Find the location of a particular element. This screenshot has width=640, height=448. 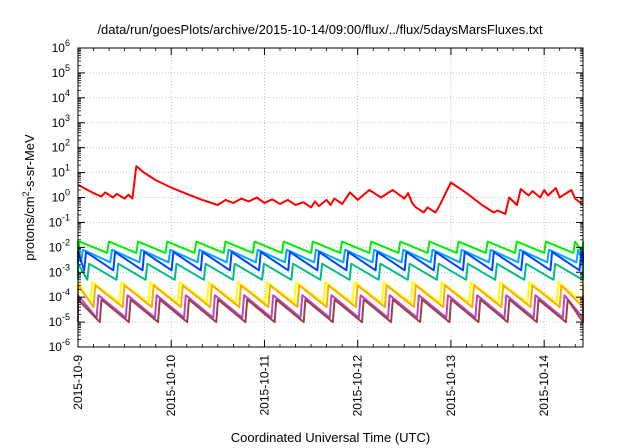

y-tick-label: 10⁻⁴ is located at coordinates (59, 295).